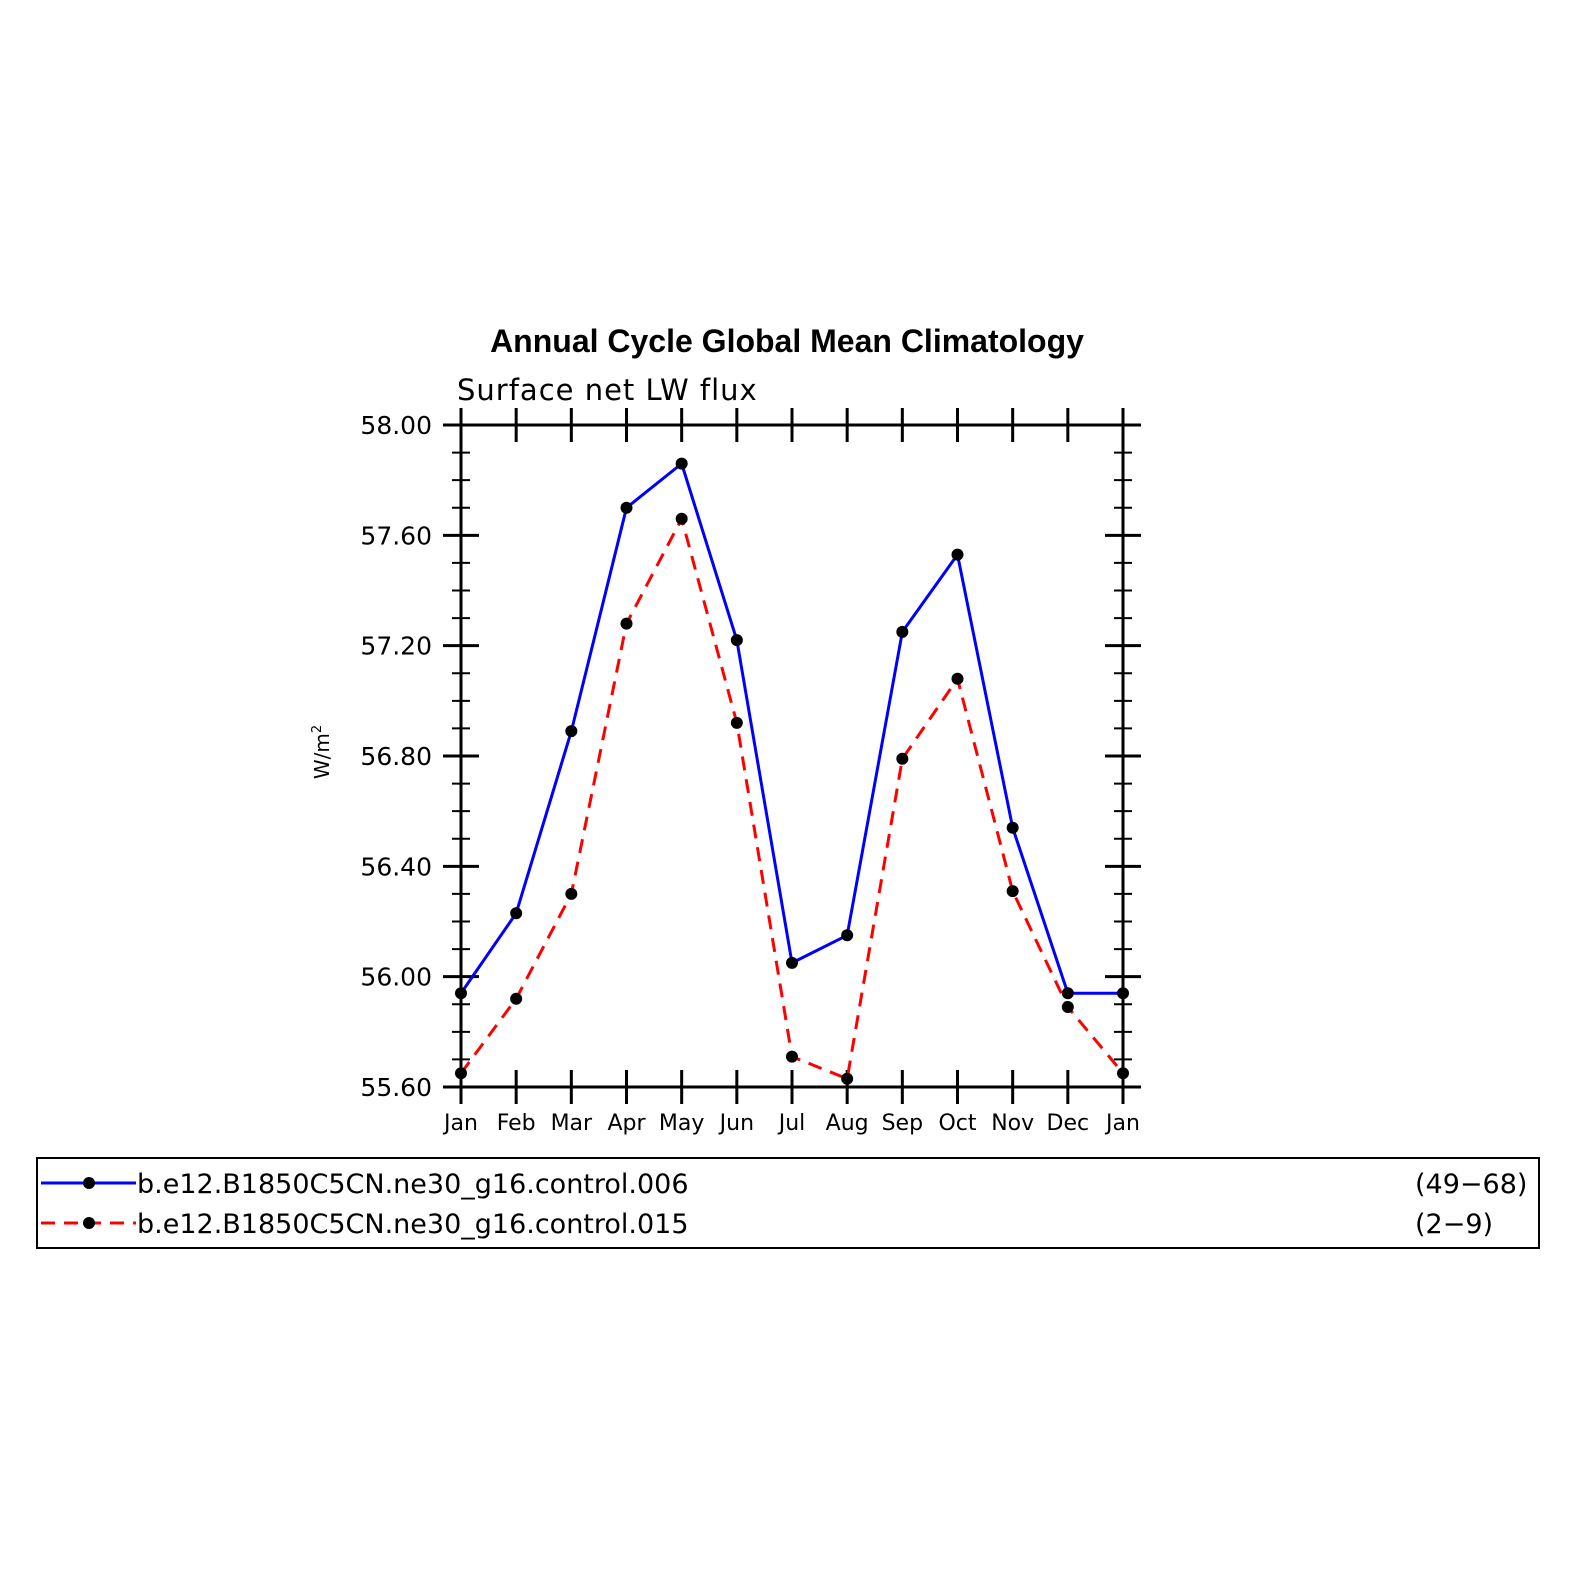  I want to click on y-axis-label-superscript: 2, so click(317, 729).